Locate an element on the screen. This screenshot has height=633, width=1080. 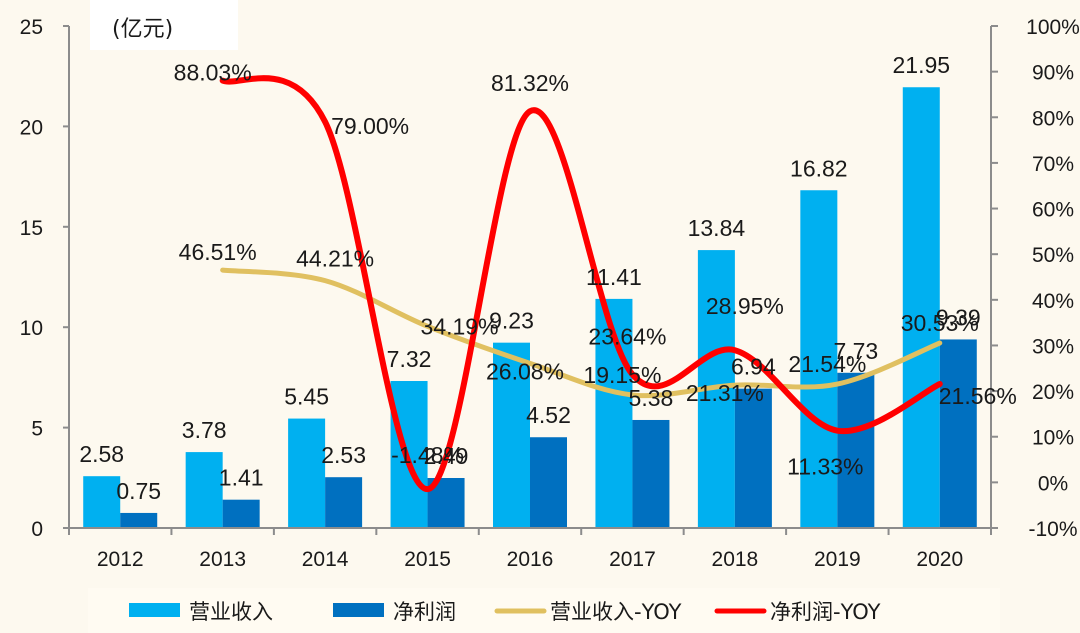
data-label-net-profit: 5.38 is located at coordinates (651, 398).